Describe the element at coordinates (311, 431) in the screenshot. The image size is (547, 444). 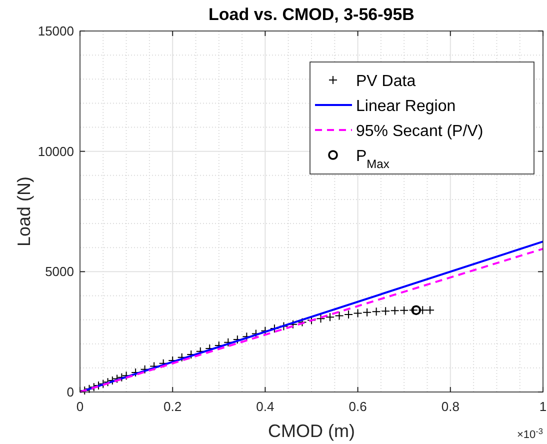
I see `x-axis-title: CMOD (m)` at that location.